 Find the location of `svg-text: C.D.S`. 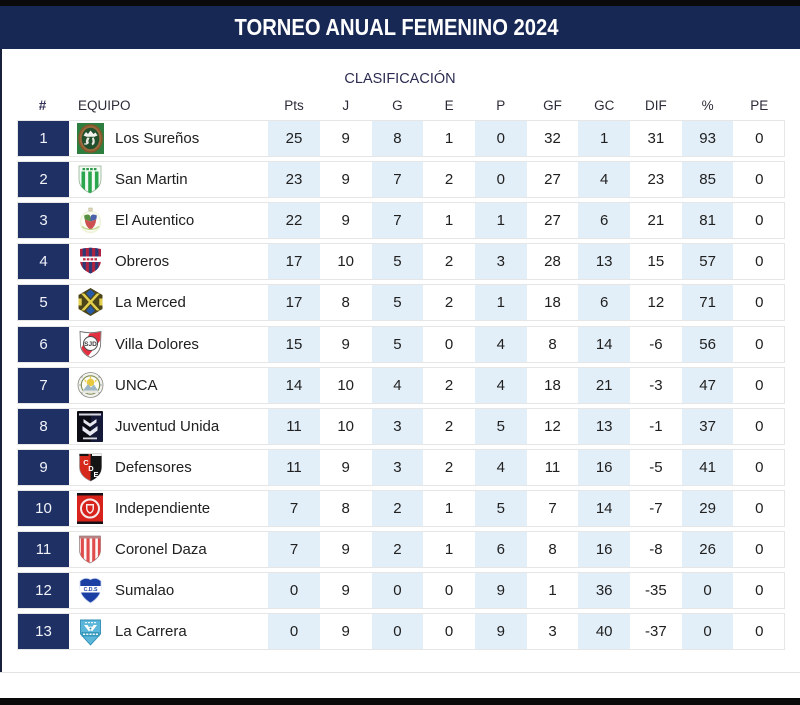

svg-text: C.D.S is located at coordinates (91, 590).